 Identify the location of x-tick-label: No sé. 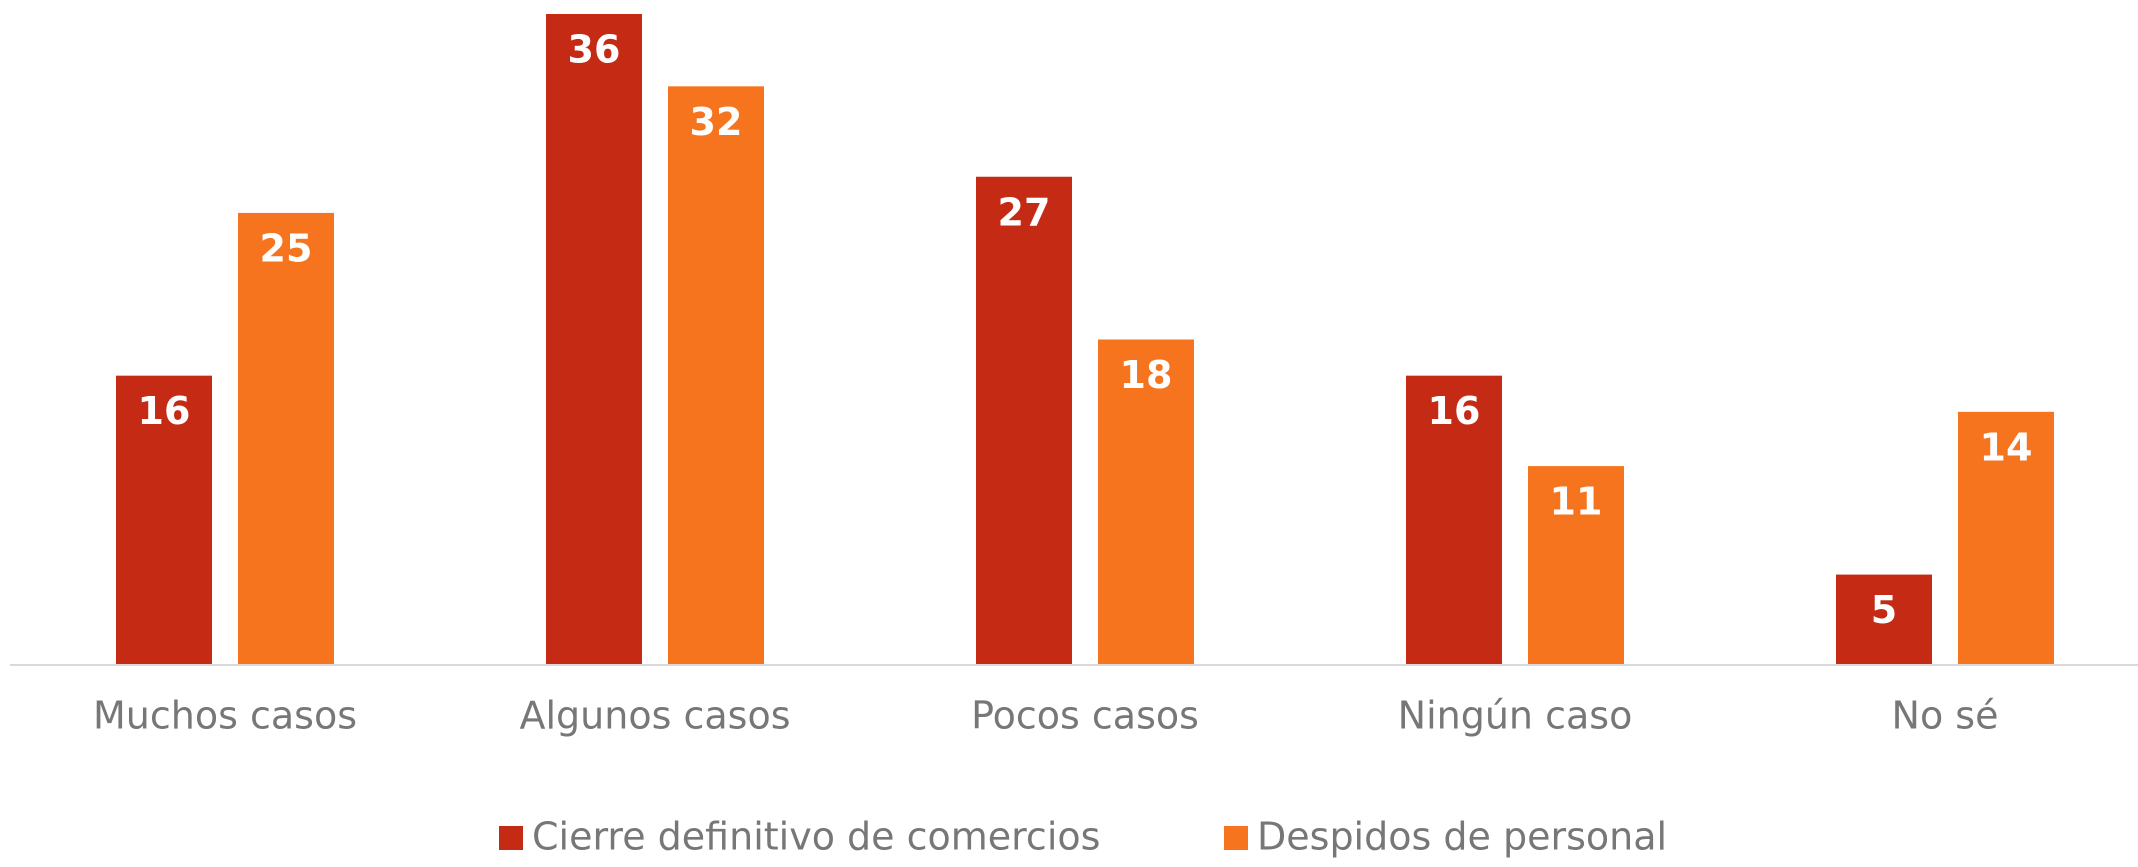
(1945, 716).